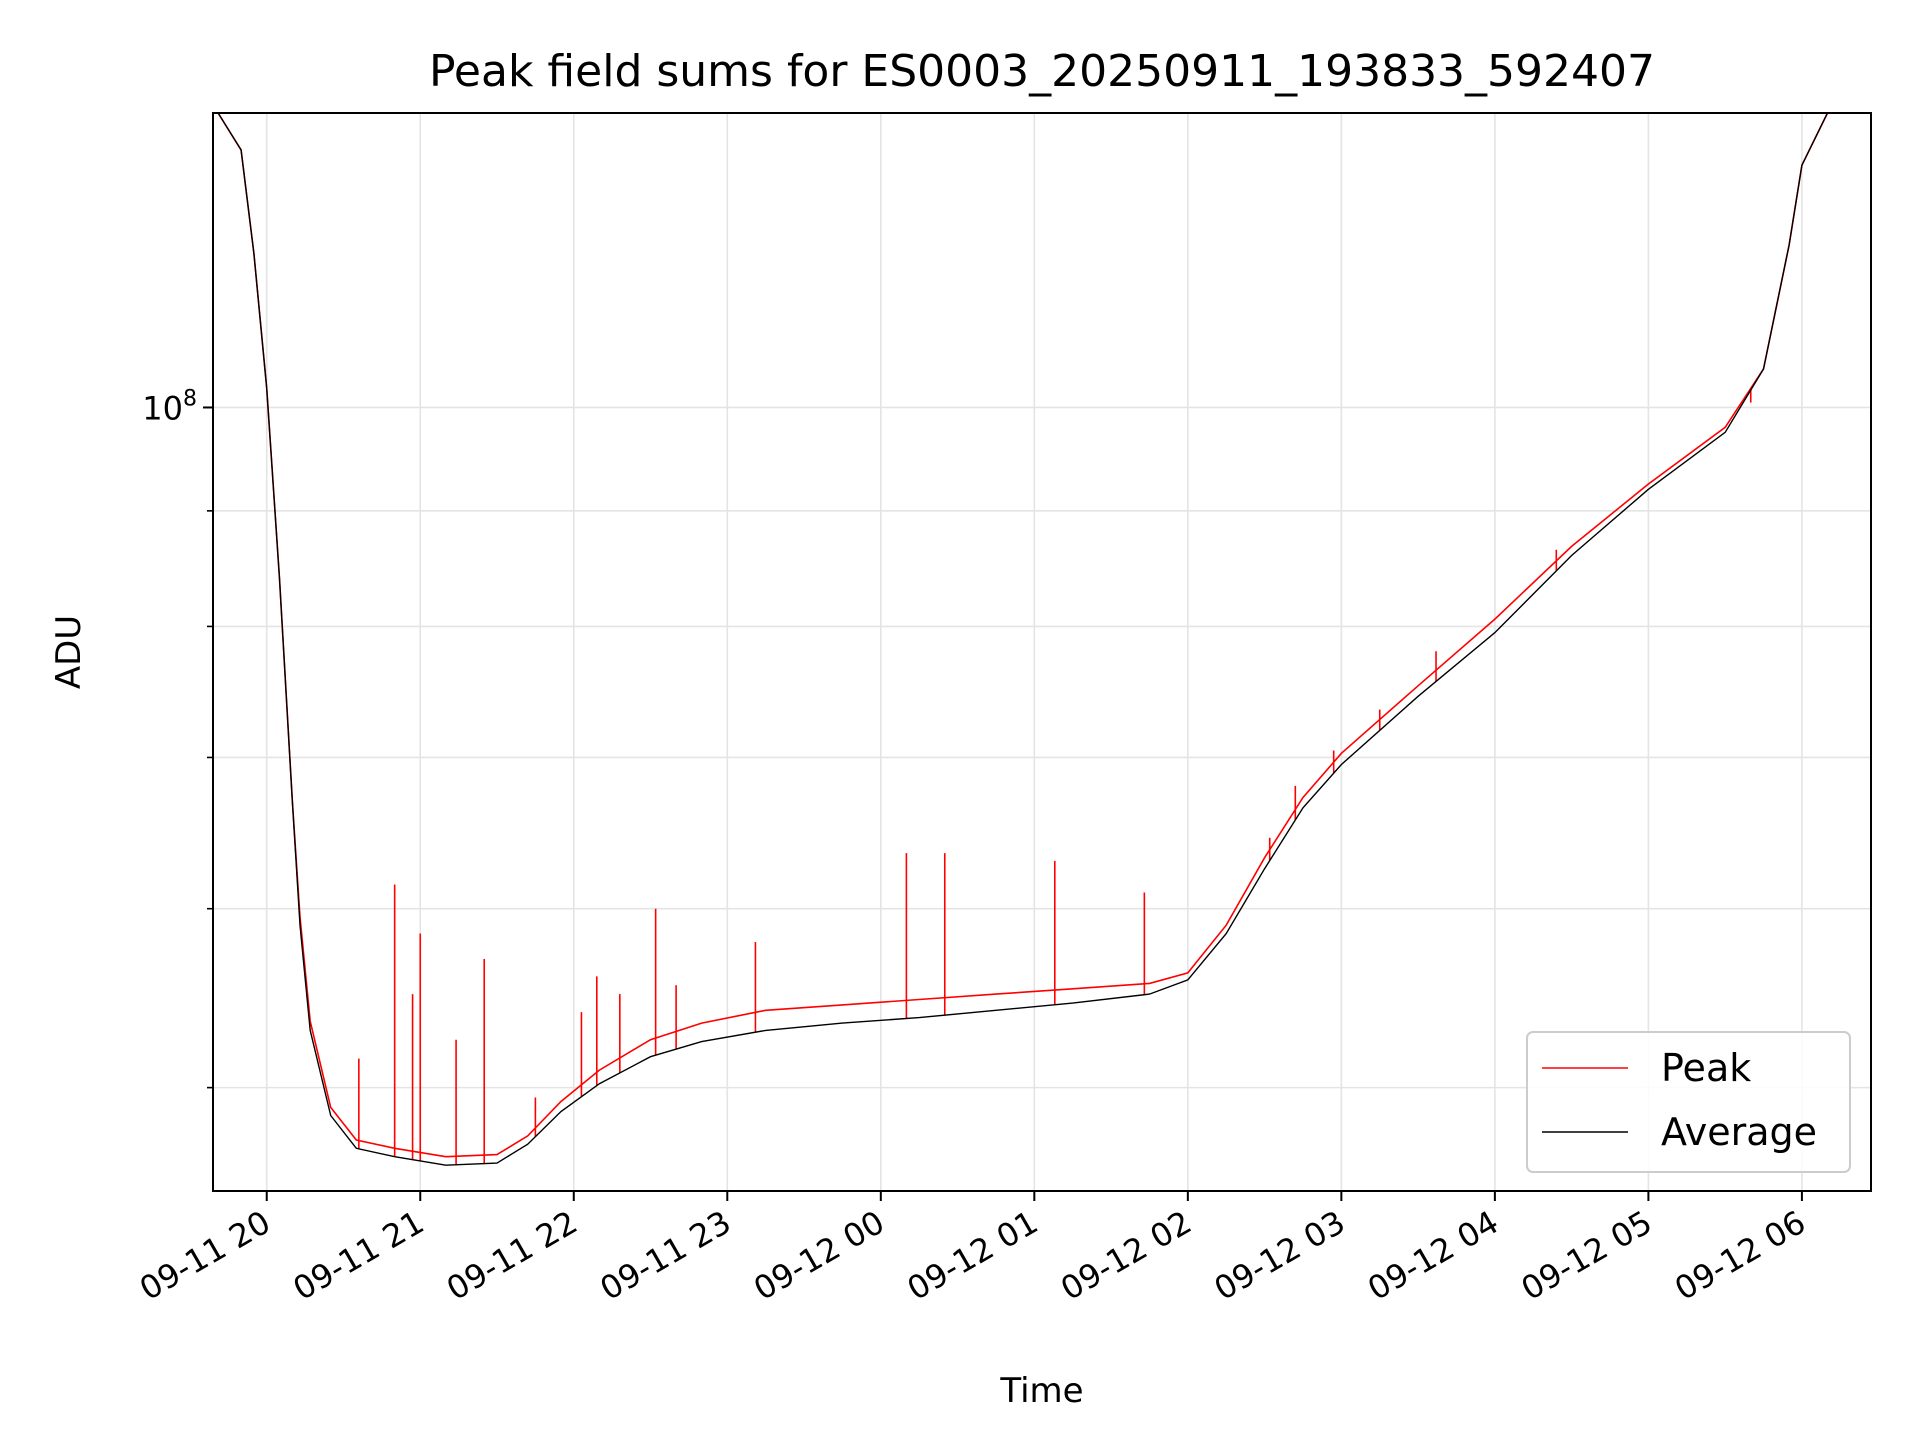  Describe the element at coordinates (177, 737) in the screenshot. I see `y-axis-ticks: 108` at that location.